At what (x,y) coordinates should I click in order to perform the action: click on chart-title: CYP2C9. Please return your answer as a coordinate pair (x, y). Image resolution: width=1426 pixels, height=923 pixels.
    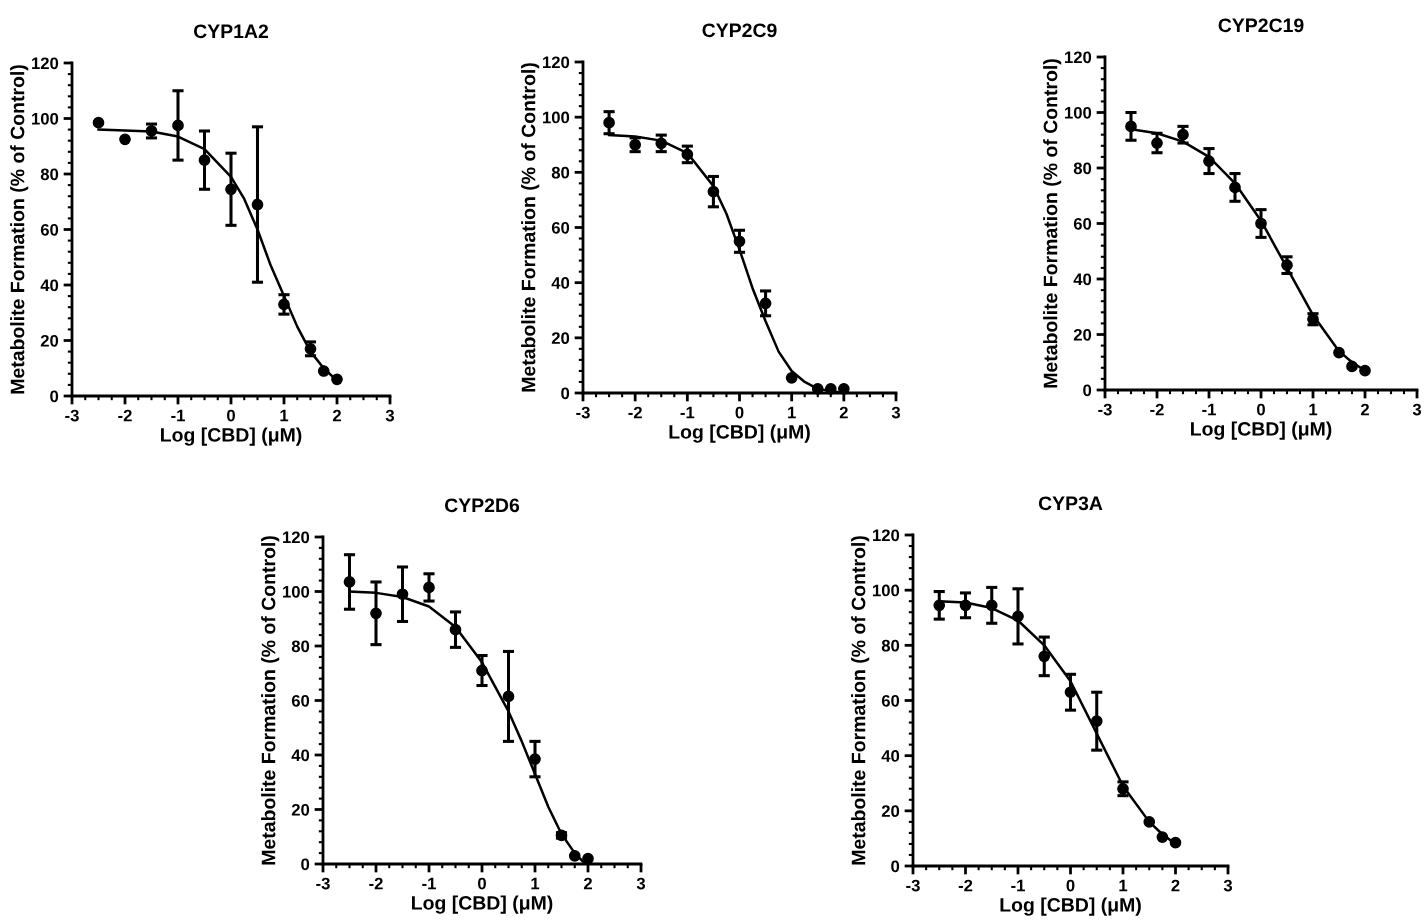
    Looking at the image, I should click on (739, 30).